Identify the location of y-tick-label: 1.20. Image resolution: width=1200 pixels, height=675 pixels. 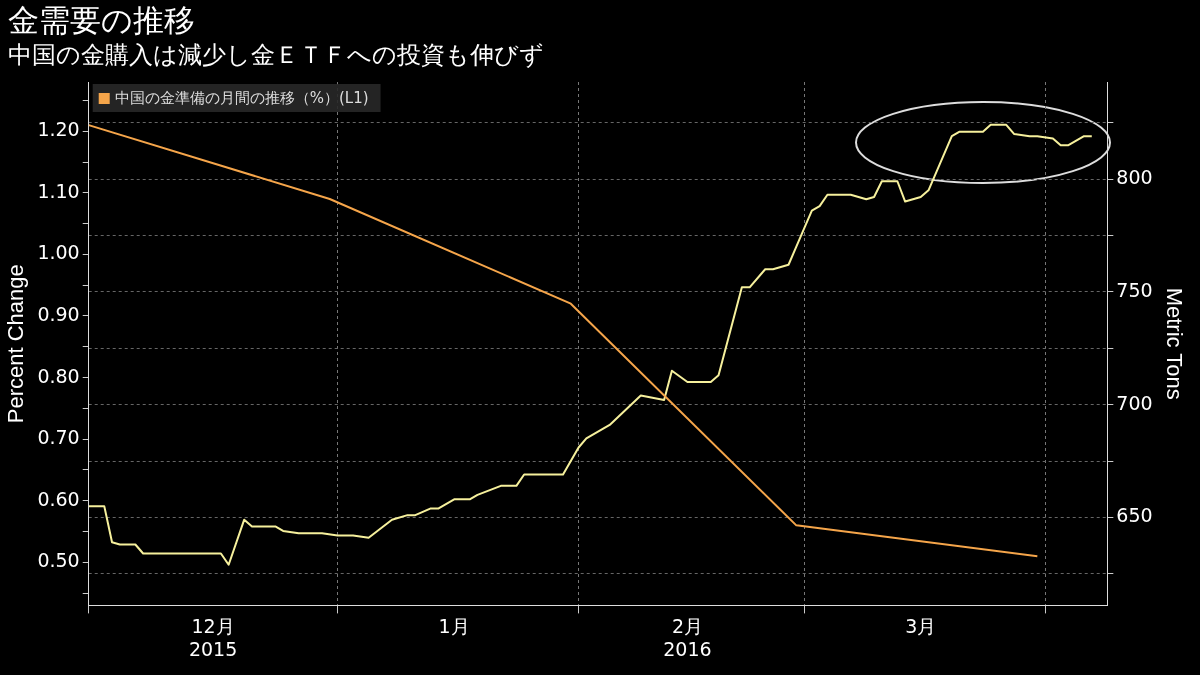
(58, 129).